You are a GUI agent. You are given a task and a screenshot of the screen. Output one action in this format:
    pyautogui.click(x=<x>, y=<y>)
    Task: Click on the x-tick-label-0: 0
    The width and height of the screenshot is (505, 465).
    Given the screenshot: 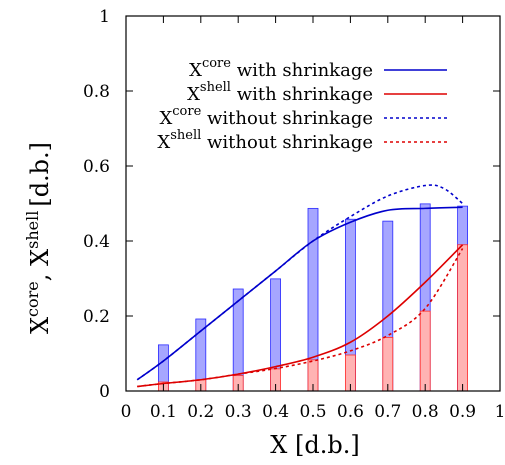 What is the action you would take?
    pyautogui.click(x=126, y=412)
    